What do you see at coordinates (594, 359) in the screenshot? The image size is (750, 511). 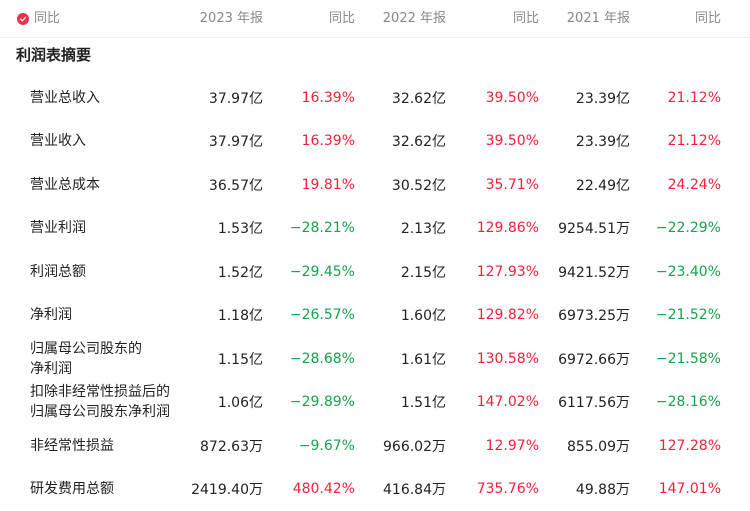 I see `amount-value: 6972.66万` at bounding box center [594, 359].